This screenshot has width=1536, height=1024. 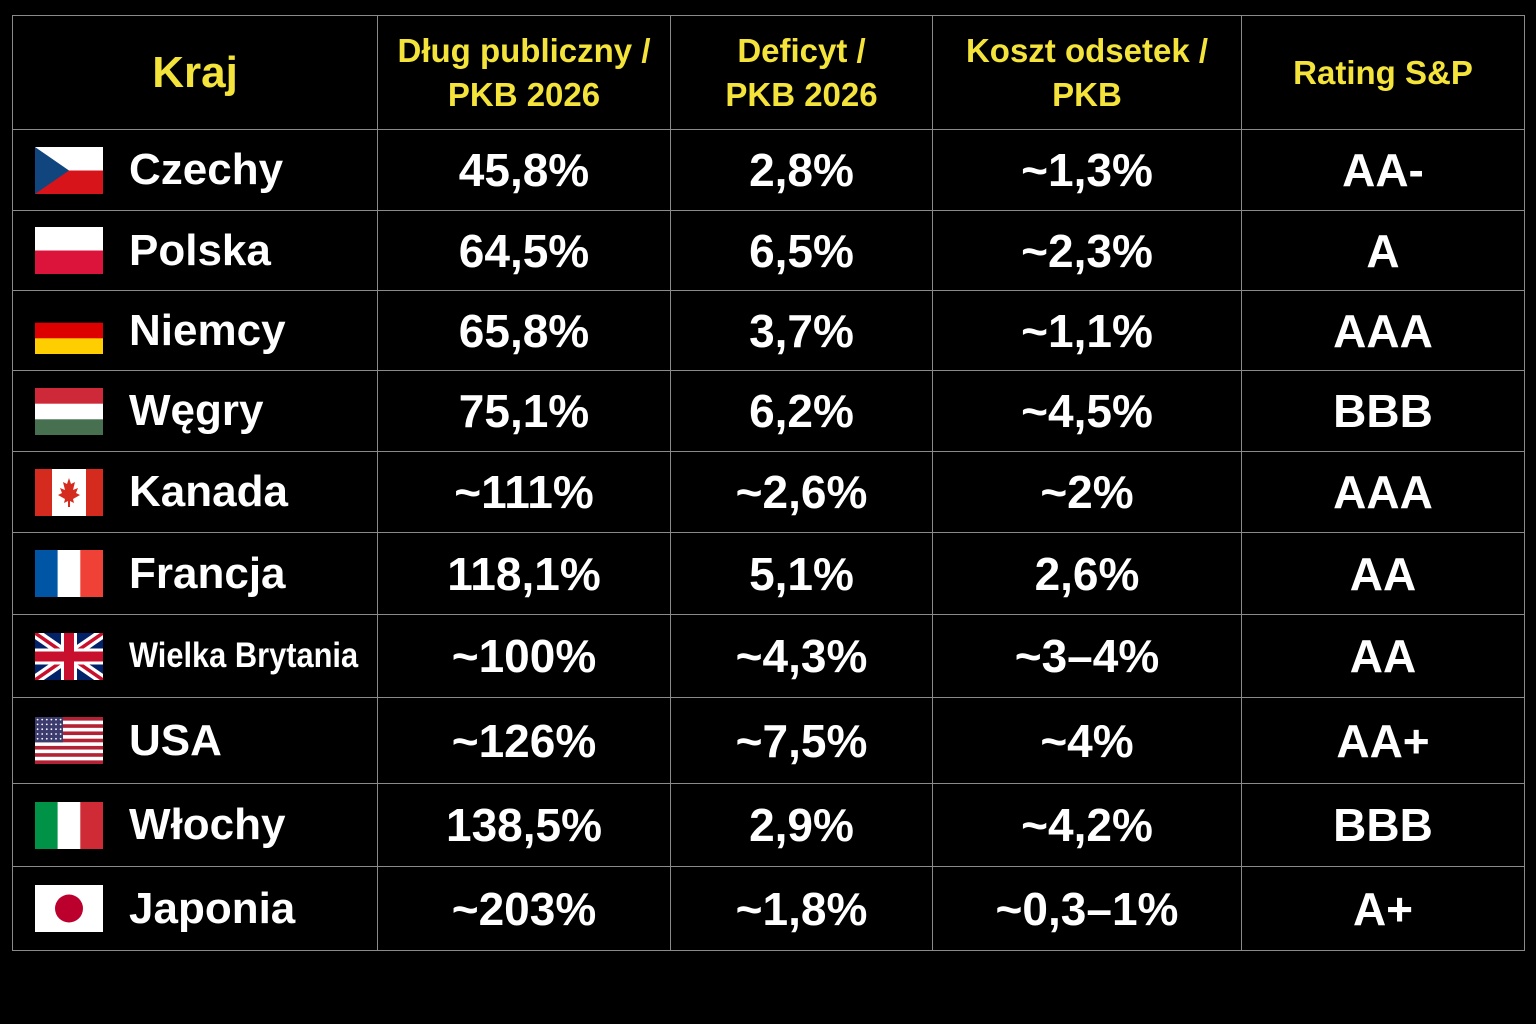 I want to click on debt-value: 45,8%, so click(x=524, y=170).